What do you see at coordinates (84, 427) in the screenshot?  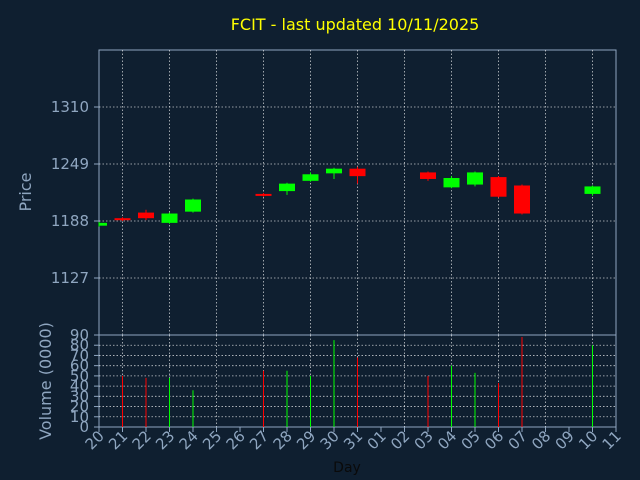 I see `volume-tick-label: 0` at bounding box center [84, 427].